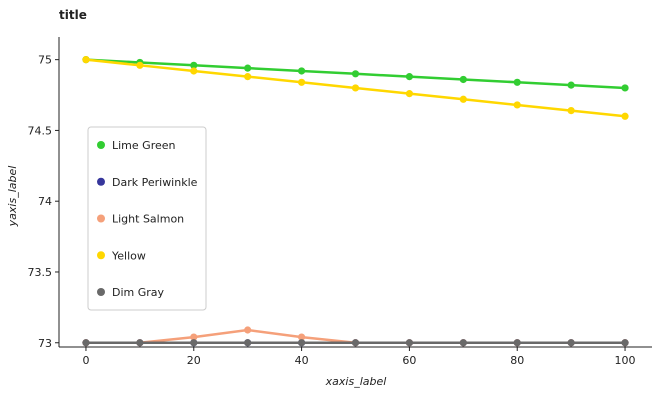 The width and height of the screenshot is (655, 400). Describe the element at coordinates (101, 292) in the screenshot. I see `legend-marker-dim-gray` at that location.